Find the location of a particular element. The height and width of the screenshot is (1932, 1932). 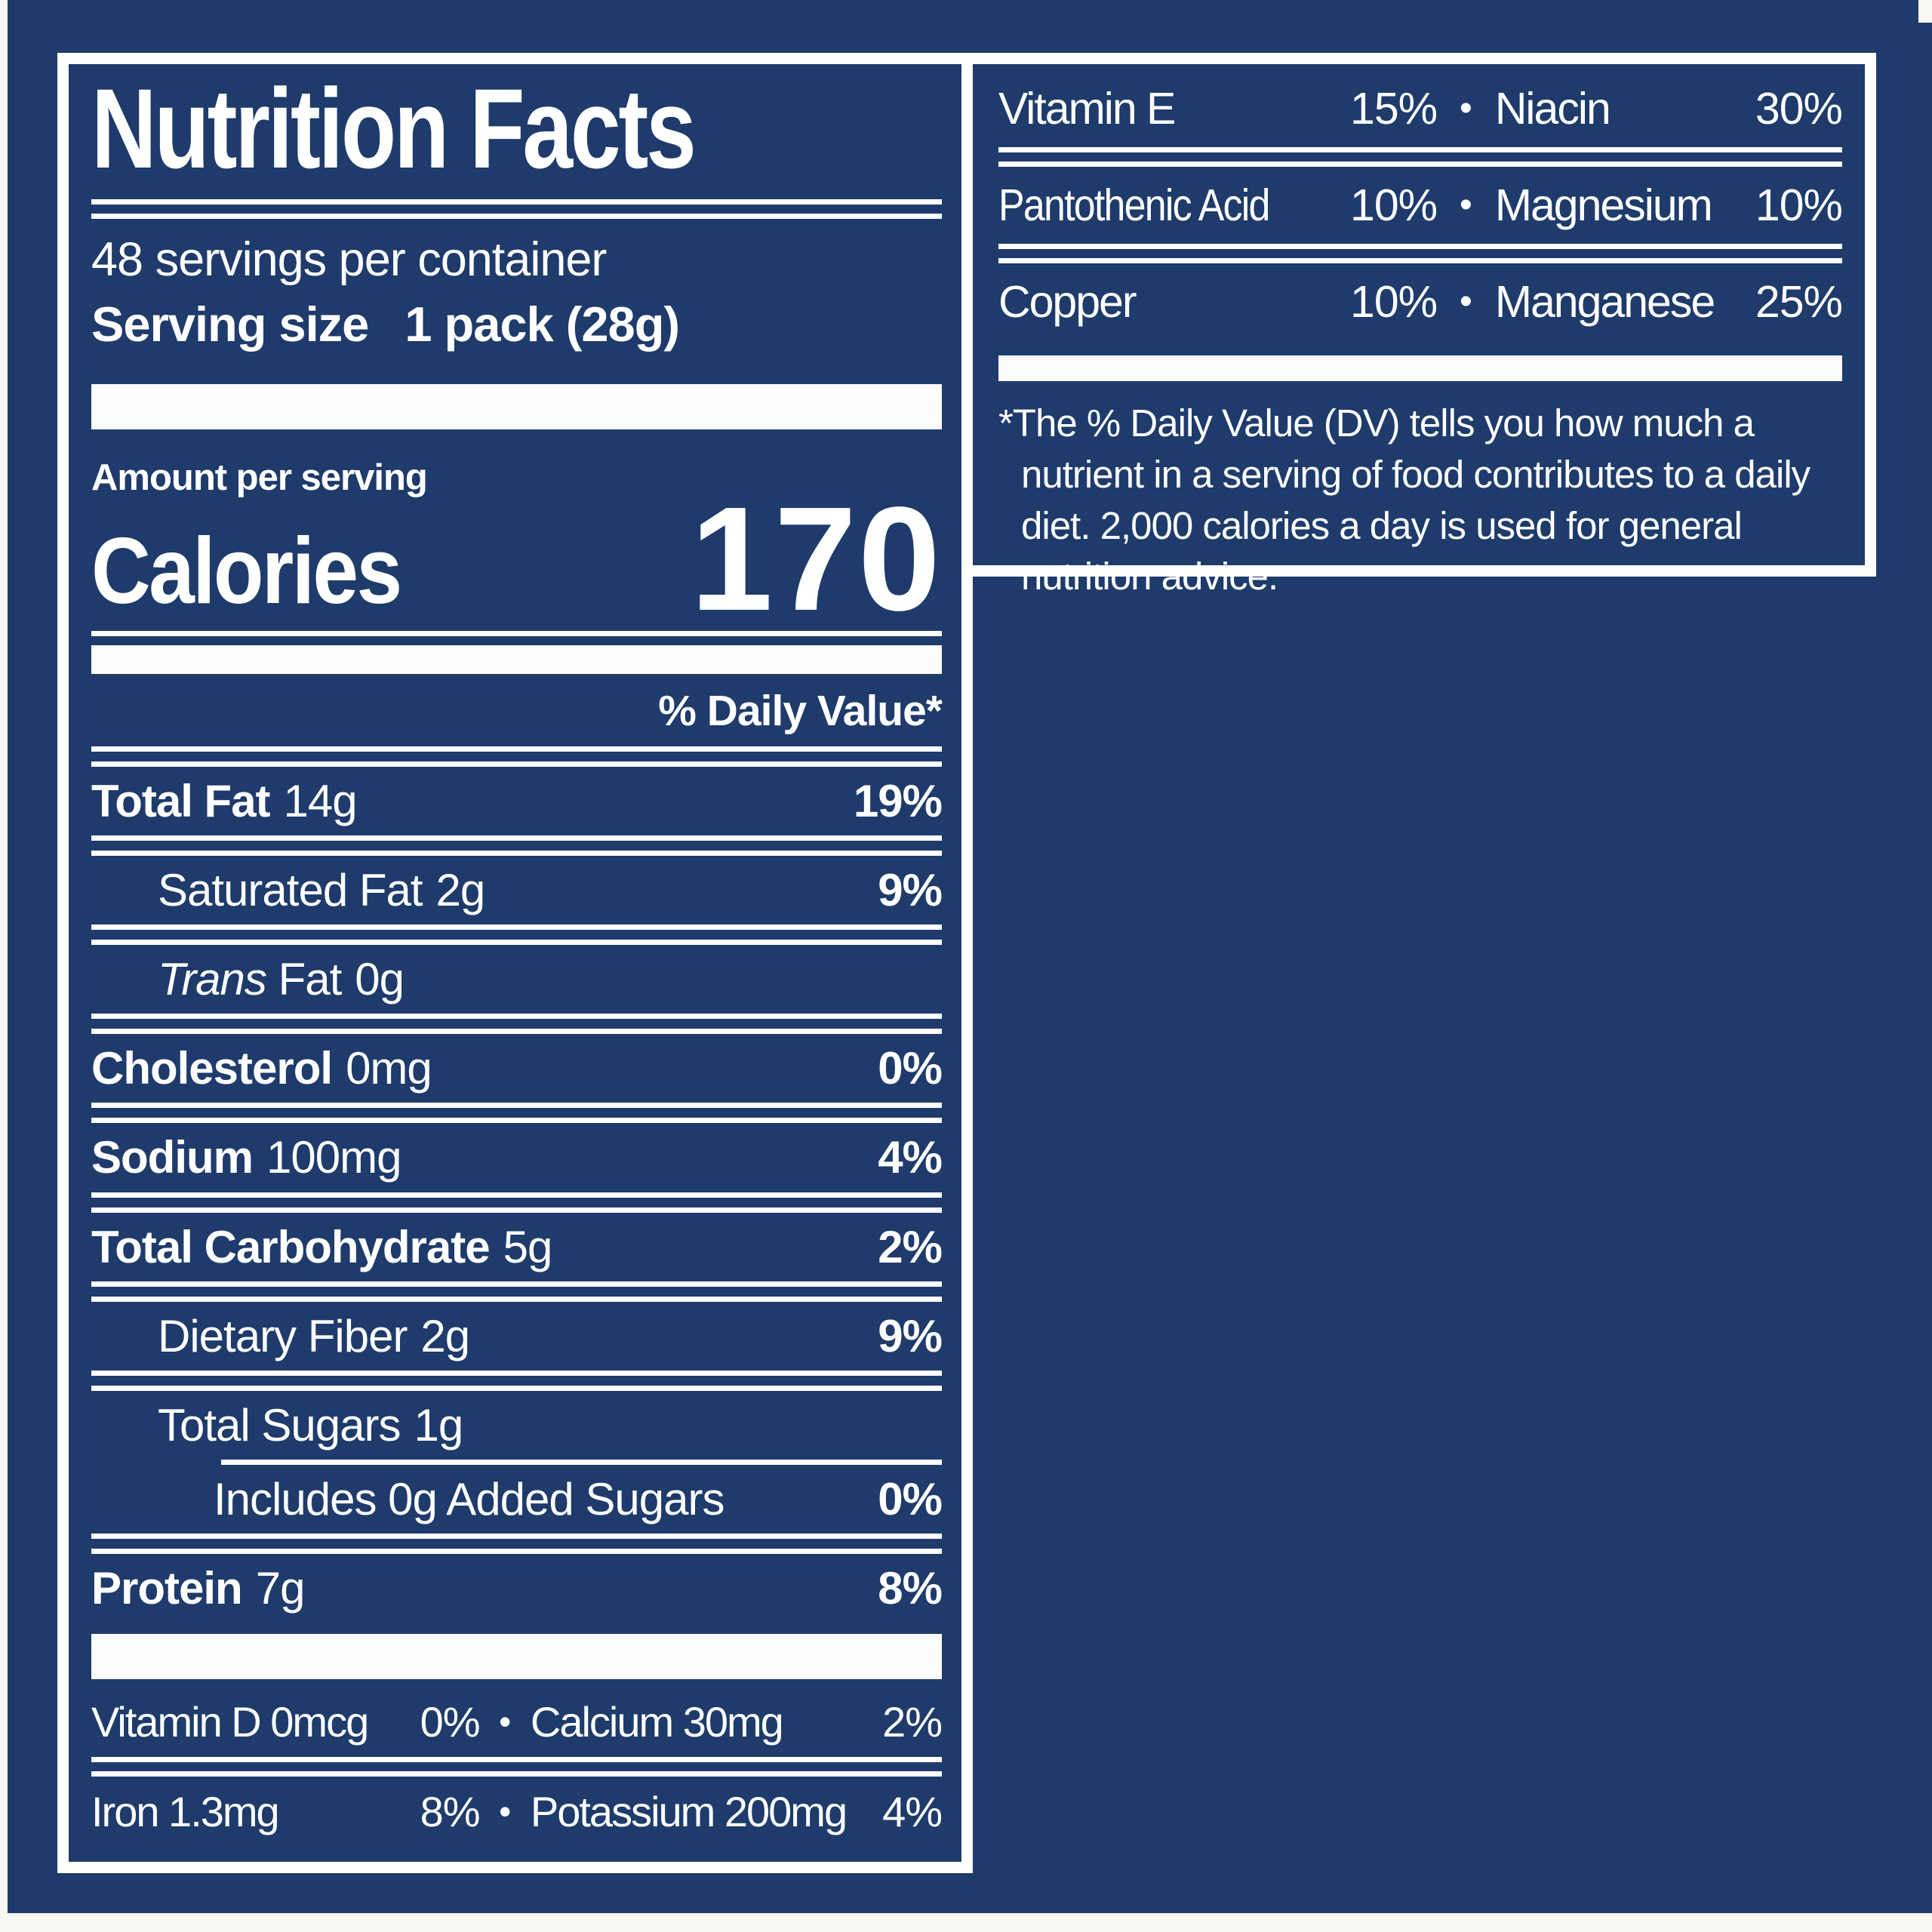

calories-separator is located at coordinates (516, 633).